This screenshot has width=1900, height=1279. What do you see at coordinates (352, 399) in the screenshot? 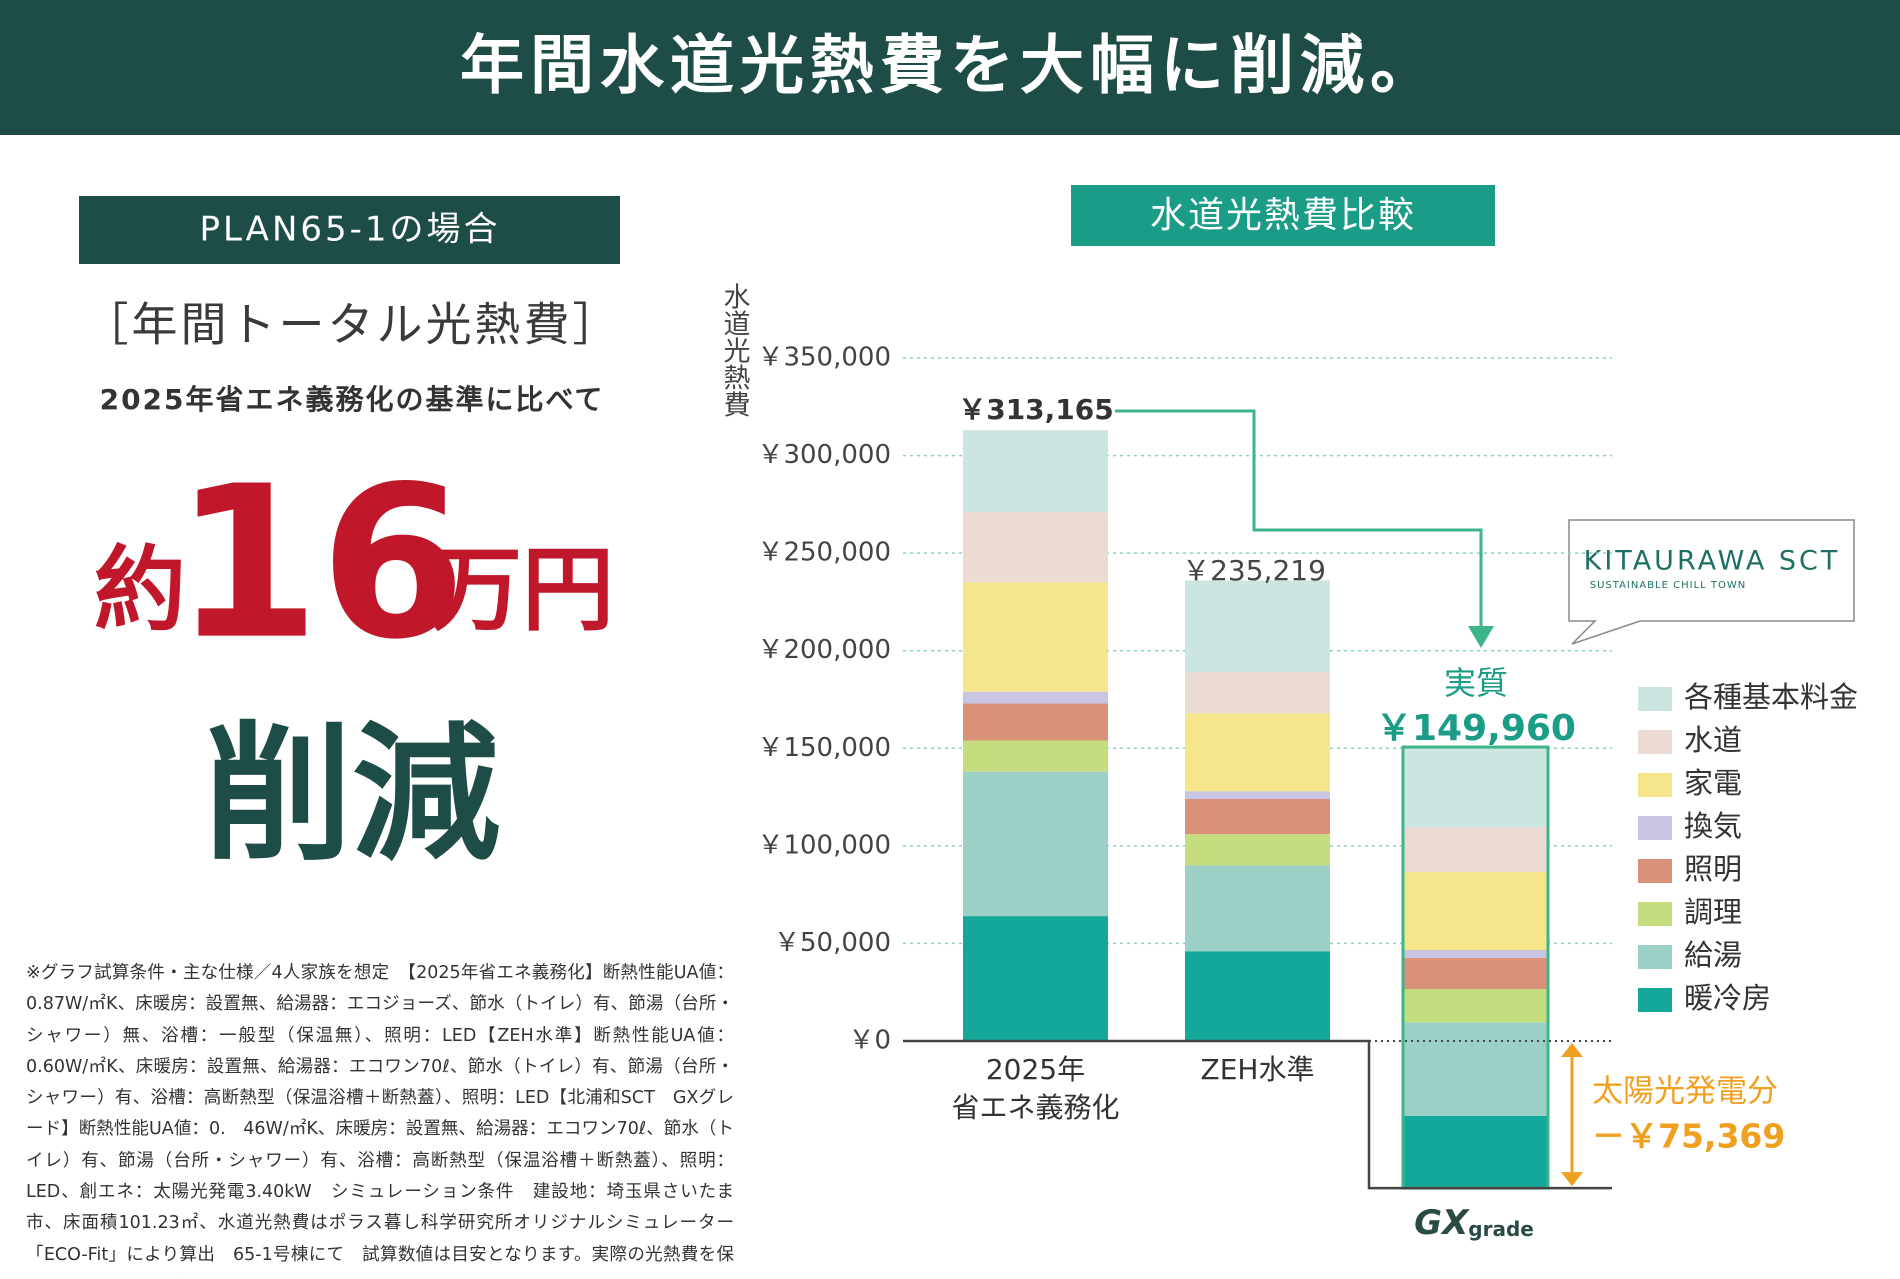
I see `summary-subheading: 2025年省エネ義務化の基準に比べて` at bounding box center [352, 399].